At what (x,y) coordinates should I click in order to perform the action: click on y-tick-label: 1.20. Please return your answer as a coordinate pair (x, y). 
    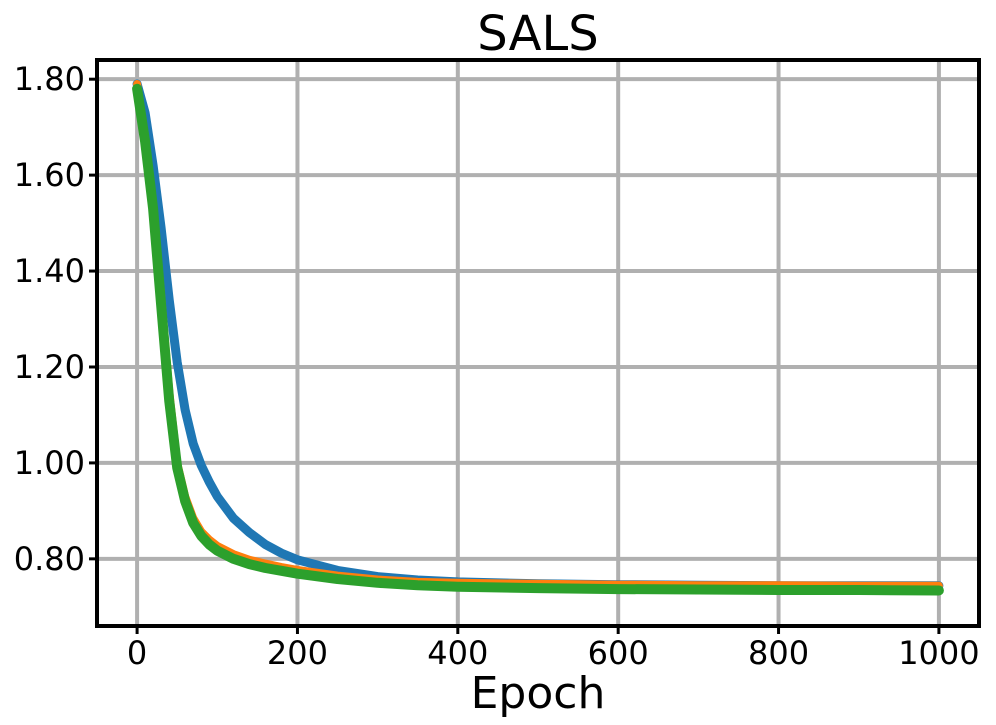
    Looking at the image, I should click on (49, 367).